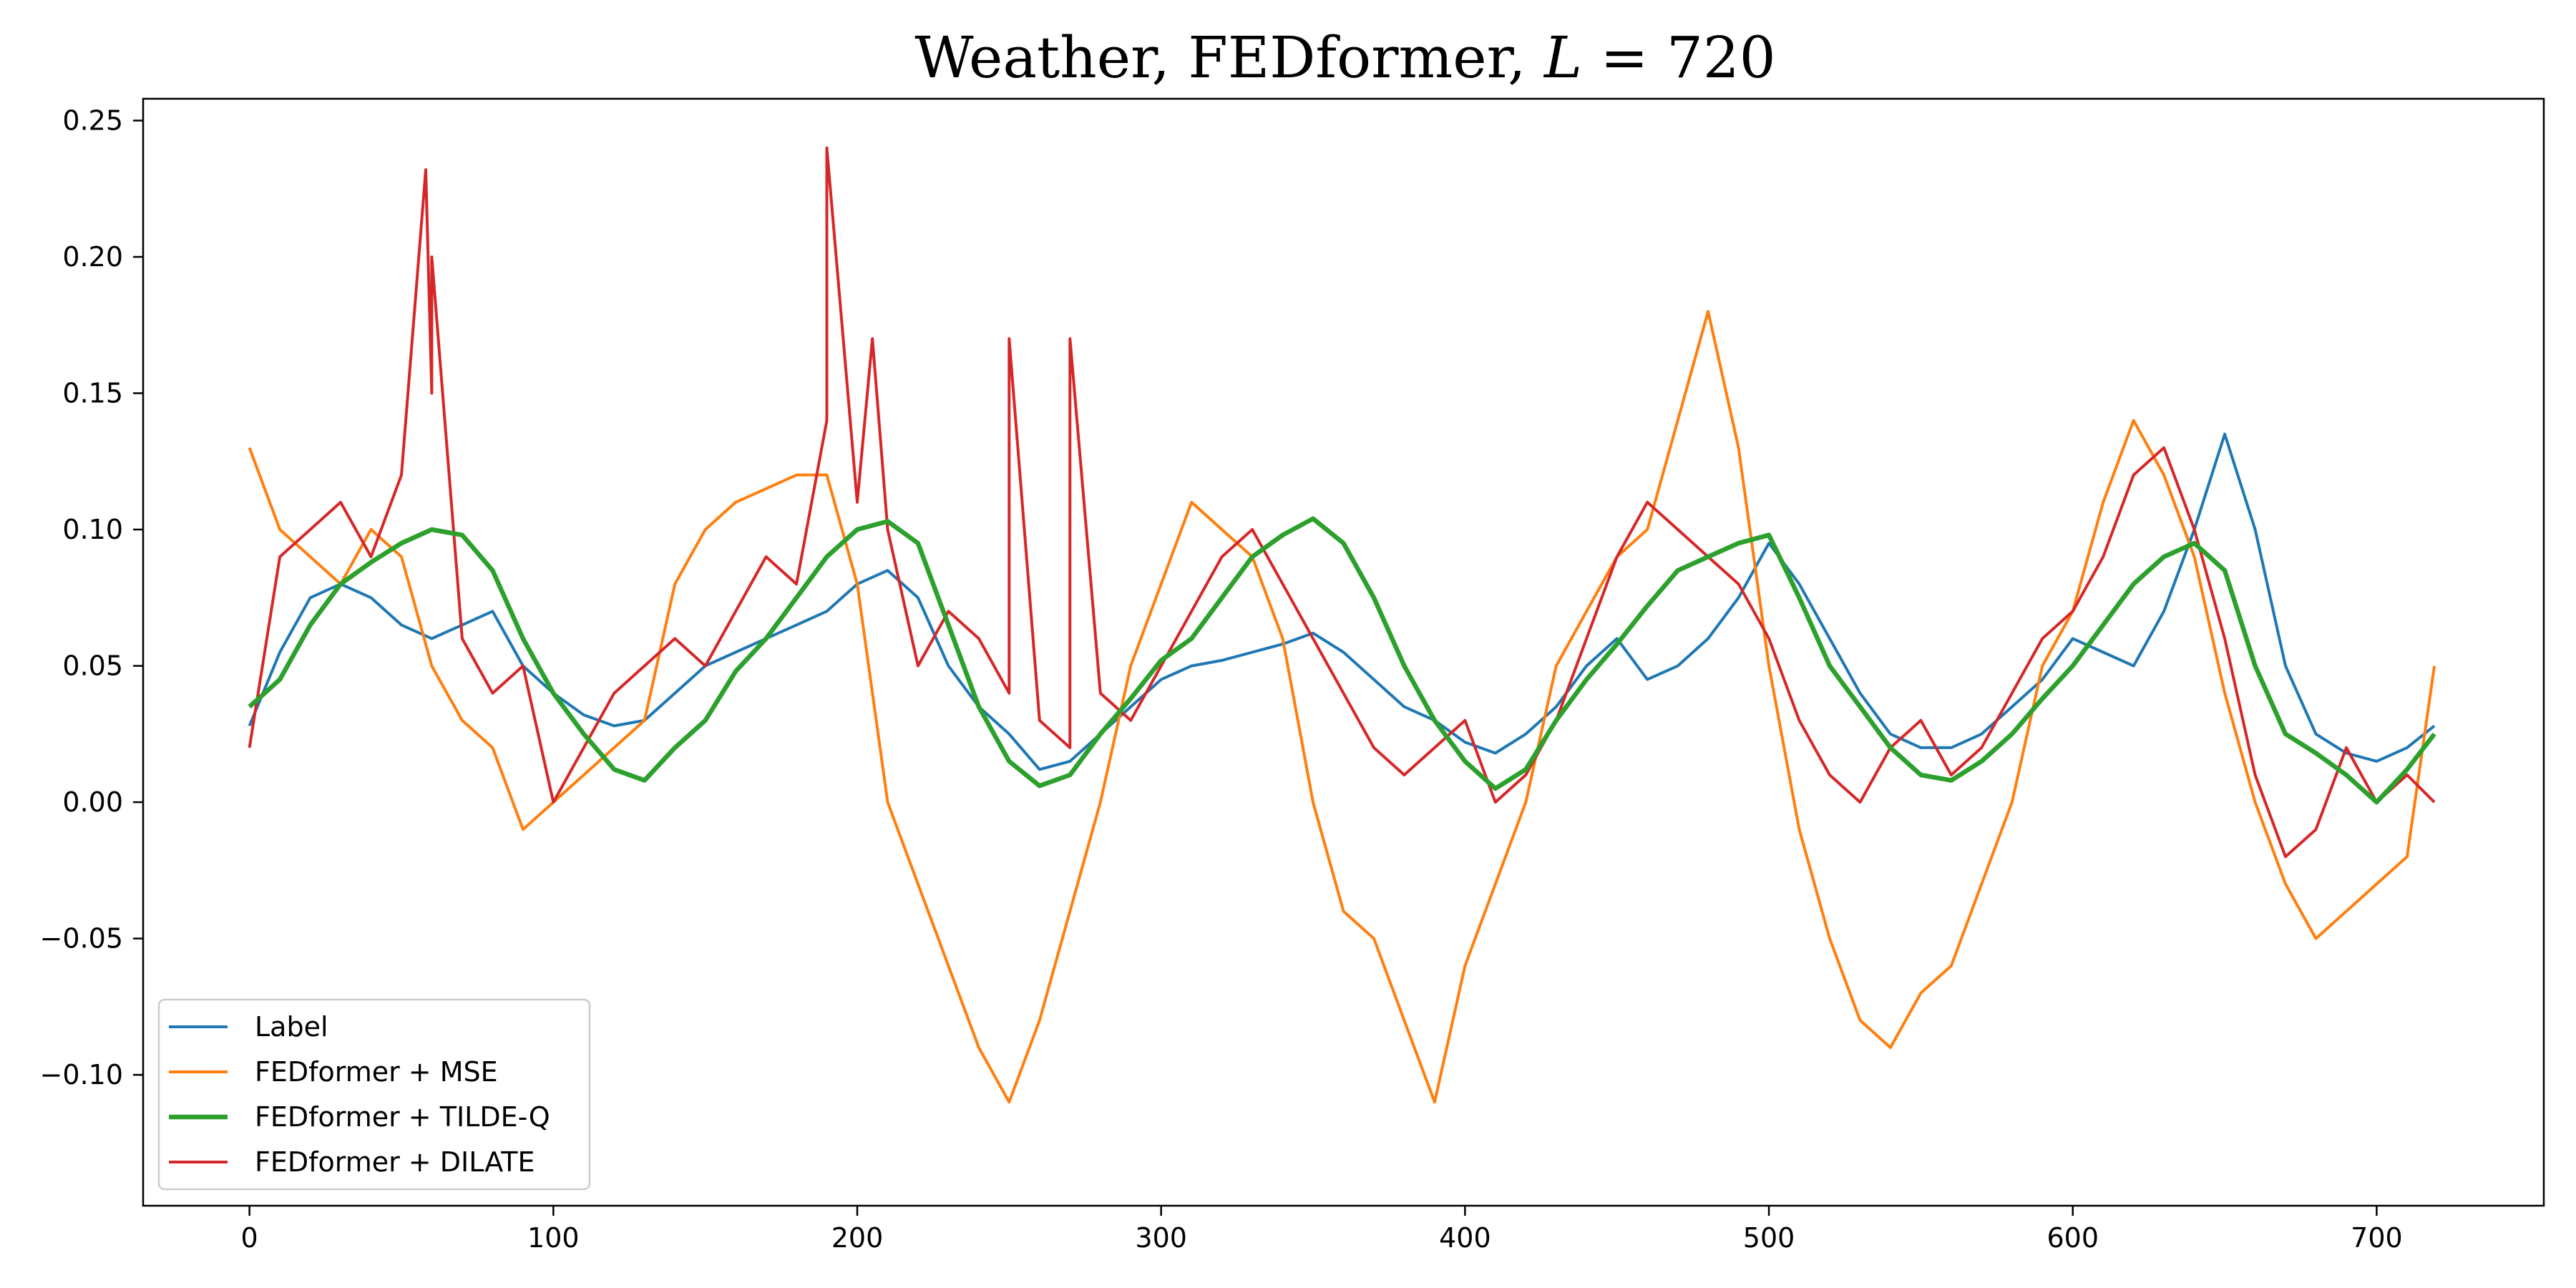 This screenshot has width=2576, height=1288. I want to click on y-tick-label: 0.25, so click(92, 120).